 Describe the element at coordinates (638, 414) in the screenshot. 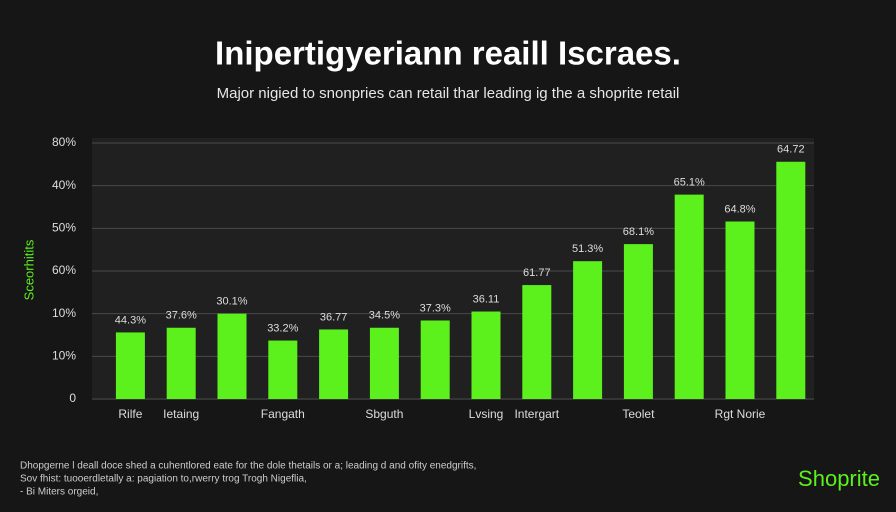

I see `x-tick-label: Teolet` at that location.